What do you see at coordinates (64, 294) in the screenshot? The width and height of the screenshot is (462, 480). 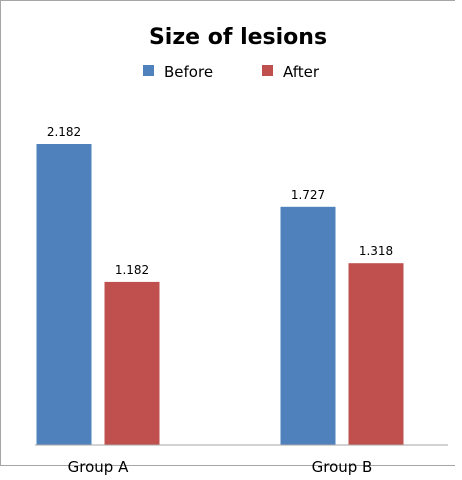 I see `bar-group-a-before` at bounding box center [64, 294].